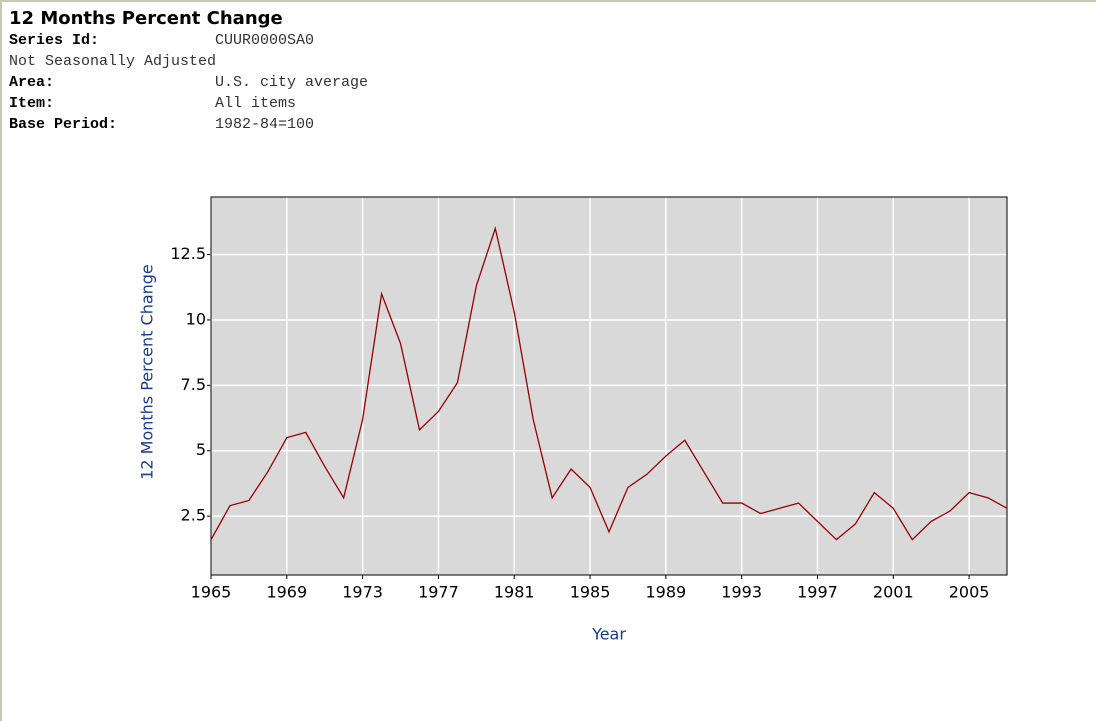  Describe the element at coordinates (196, 318) in the screenshot. I see `y-tick-label: 10` at that location.